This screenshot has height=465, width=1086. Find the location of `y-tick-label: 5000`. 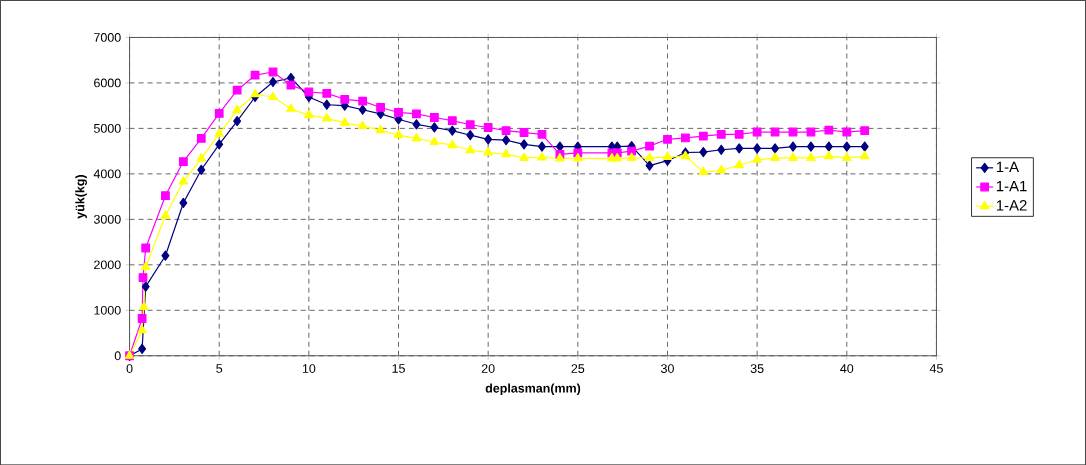

y-tick-label: 5000 is located at coordinates (107, 128).